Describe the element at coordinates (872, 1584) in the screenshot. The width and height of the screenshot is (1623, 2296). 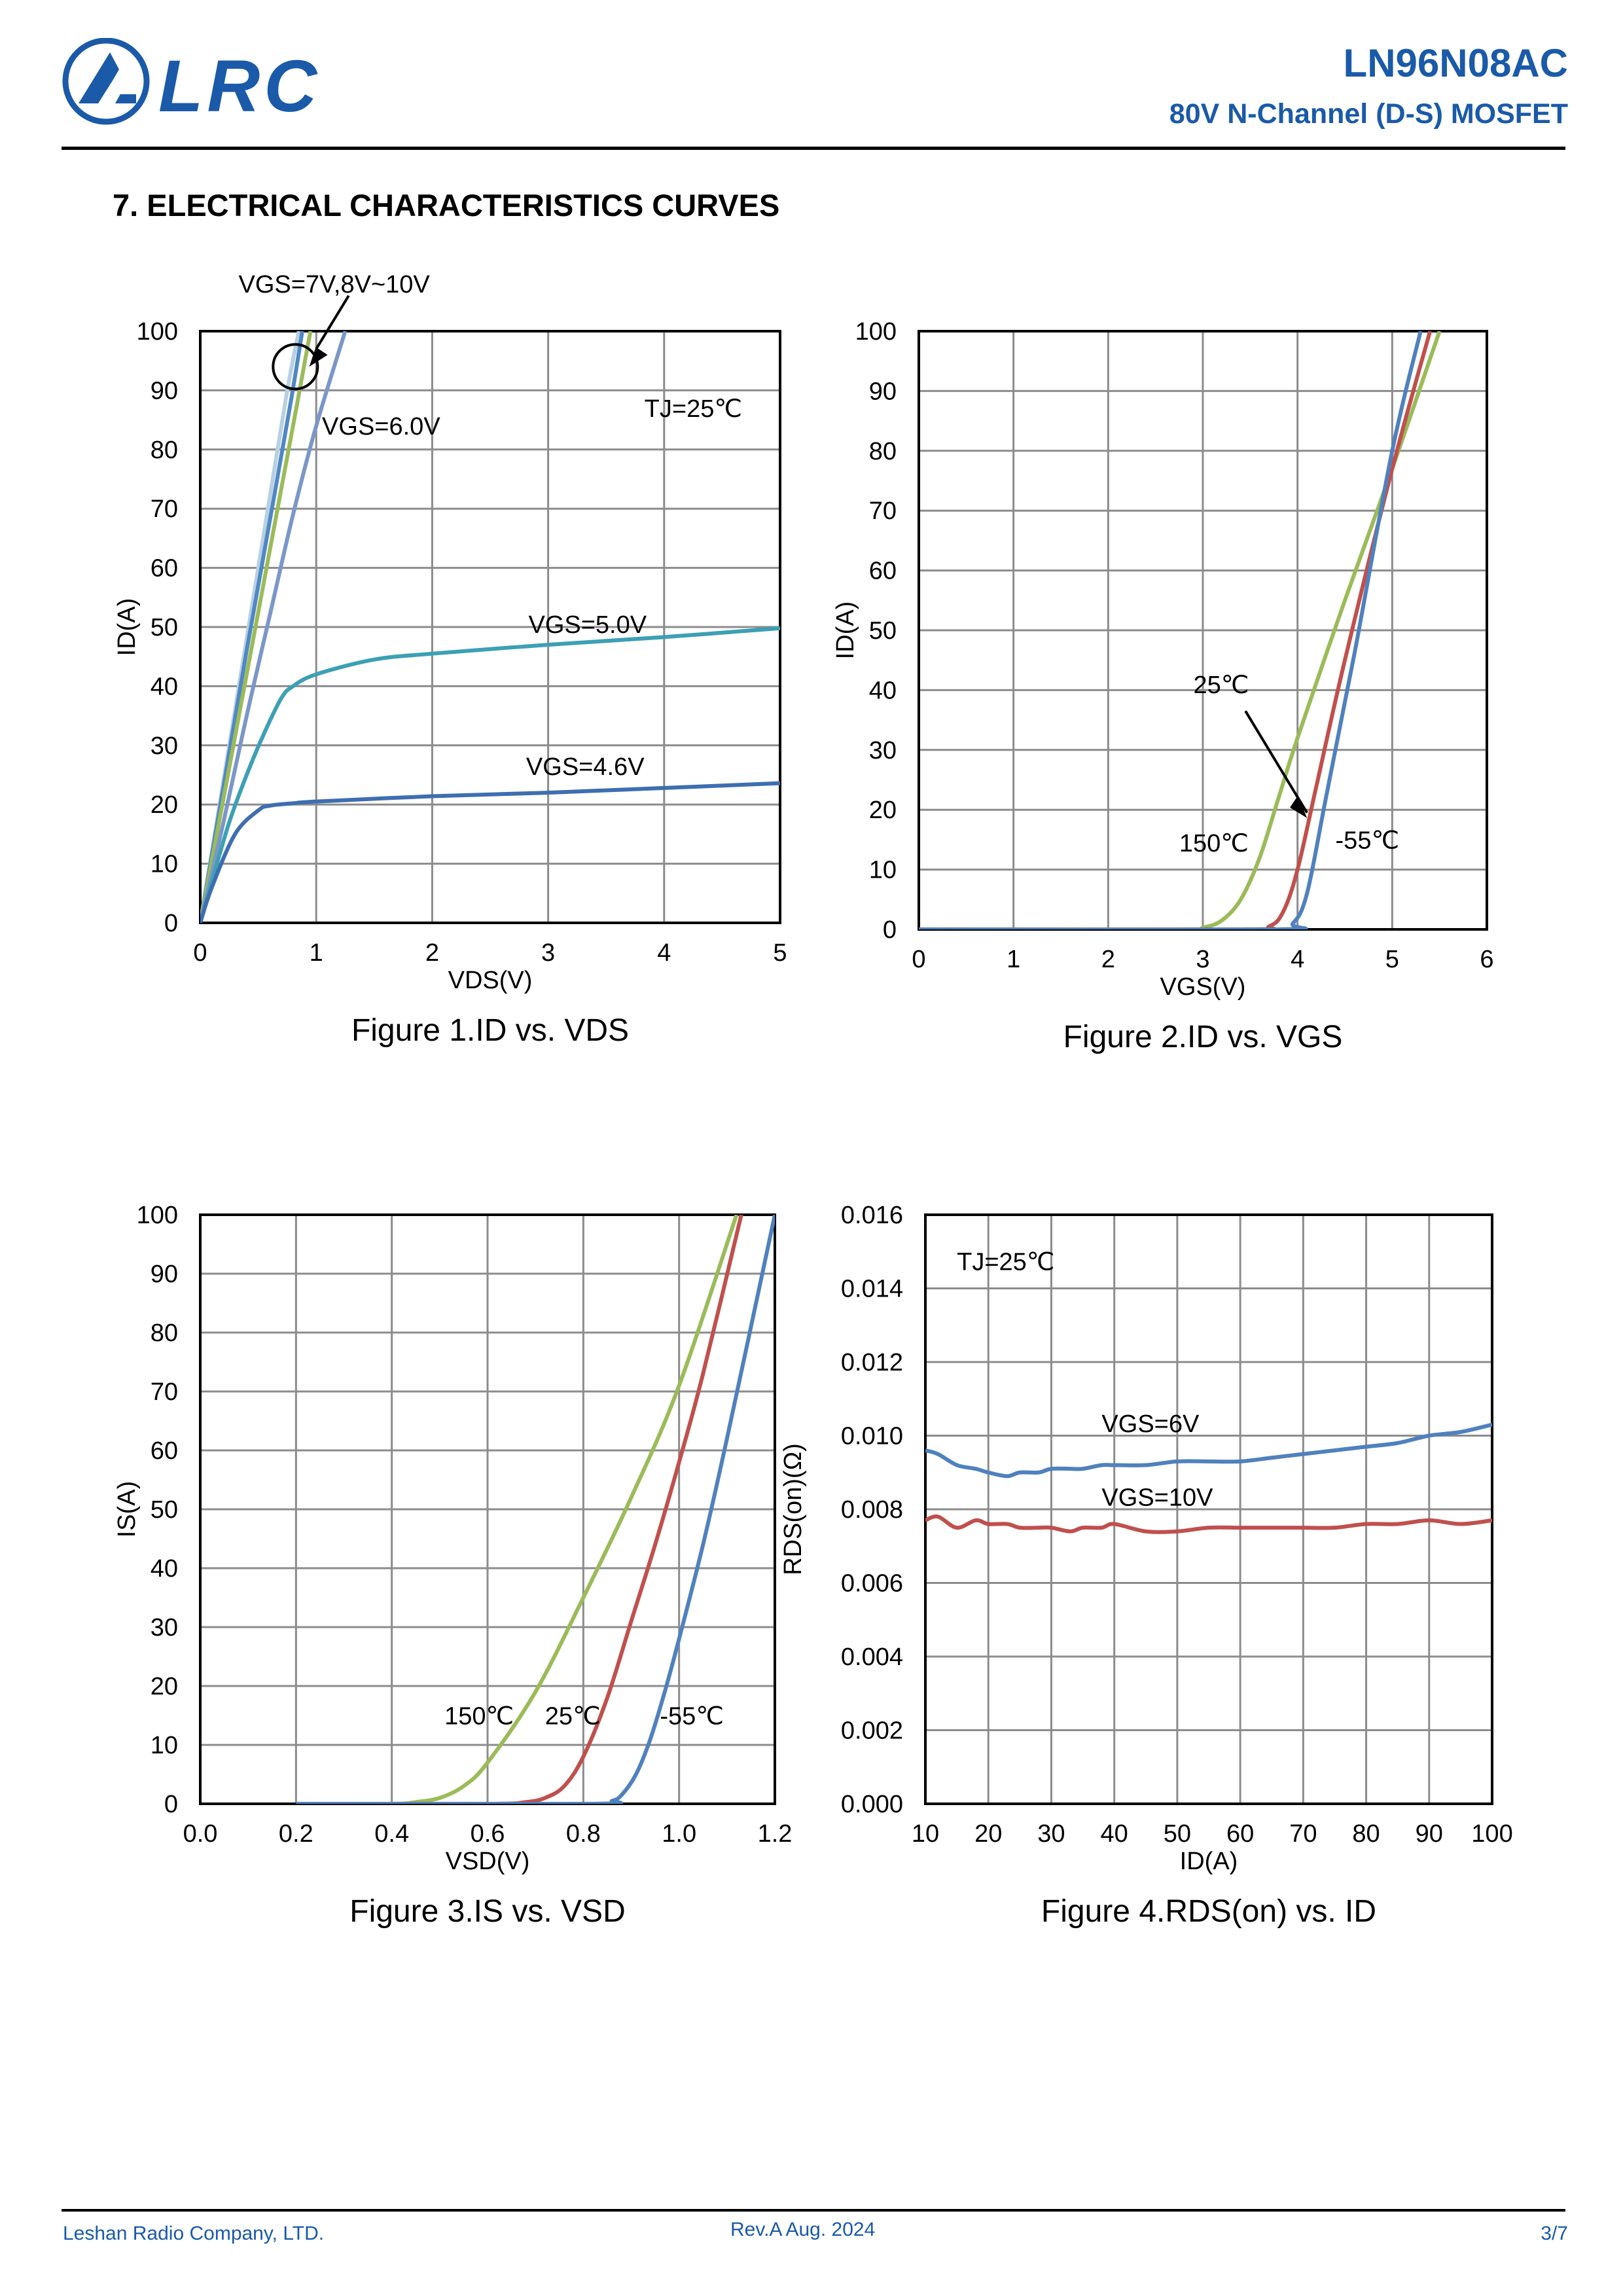
I see `y-tick-label: 0.006` at that location.